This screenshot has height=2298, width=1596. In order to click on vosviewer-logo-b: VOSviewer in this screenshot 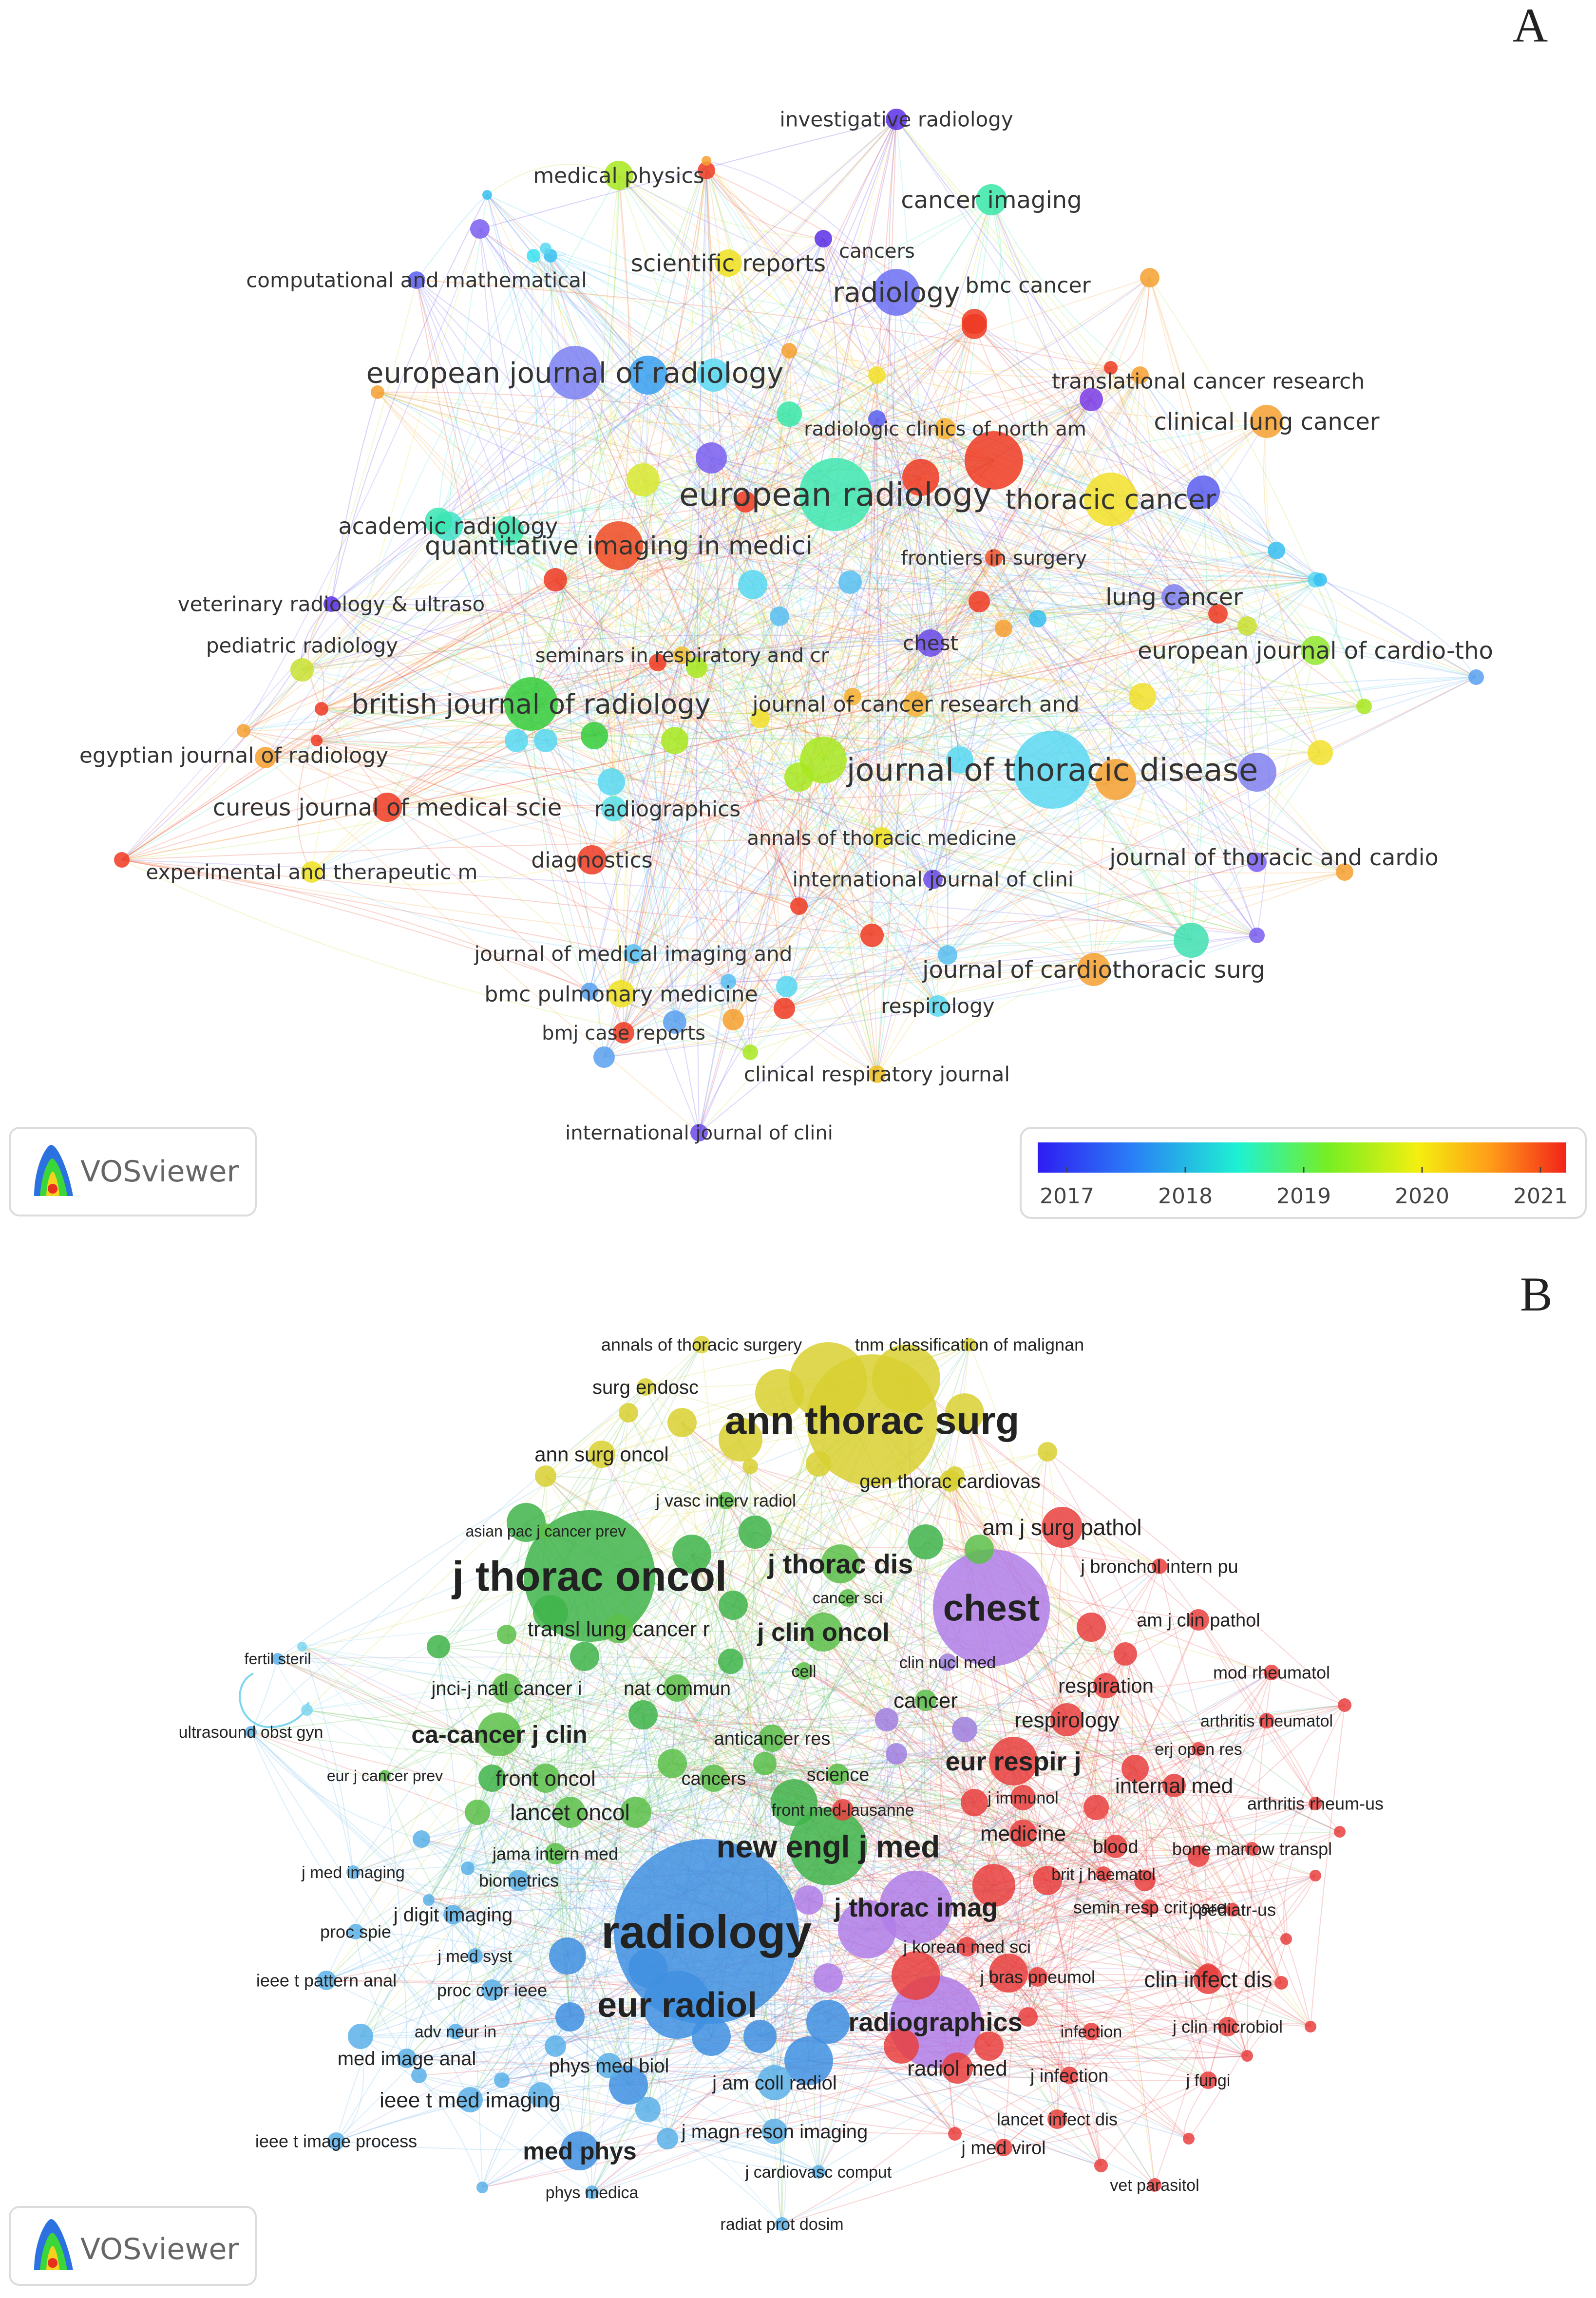, I will do `click(133, 2246)`.